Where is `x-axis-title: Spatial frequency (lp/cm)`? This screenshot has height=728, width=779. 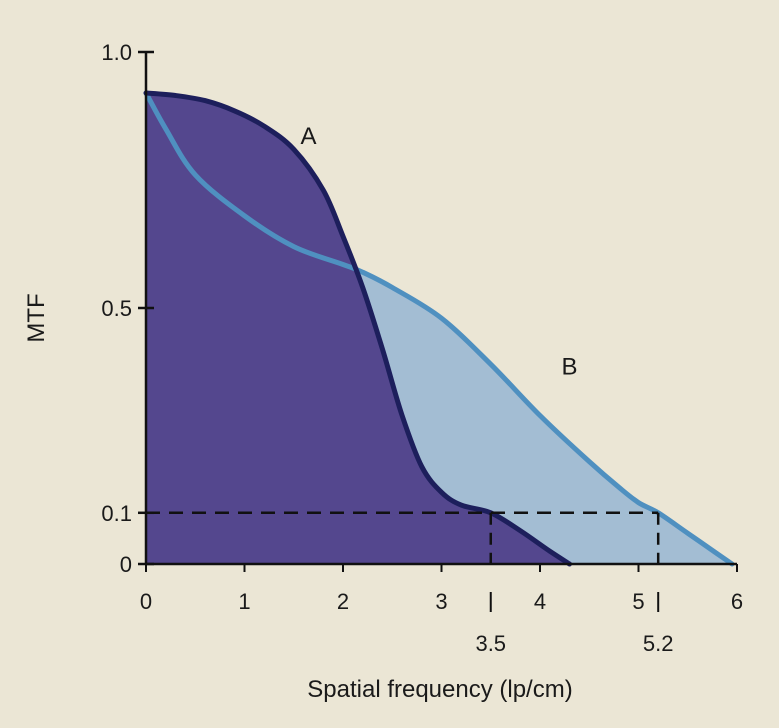
x-axis-title: Spatial frequency (lp/cm) is located at coordinates (439, 689).